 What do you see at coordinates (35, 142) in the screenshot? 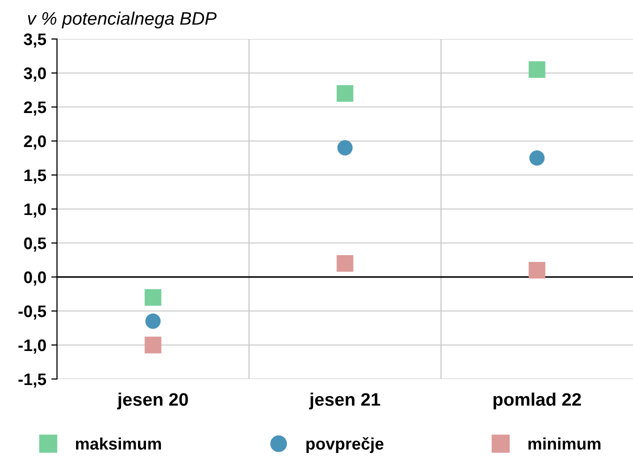
I see `y-tick-label: 2,0` at bounding box center [35, 142].